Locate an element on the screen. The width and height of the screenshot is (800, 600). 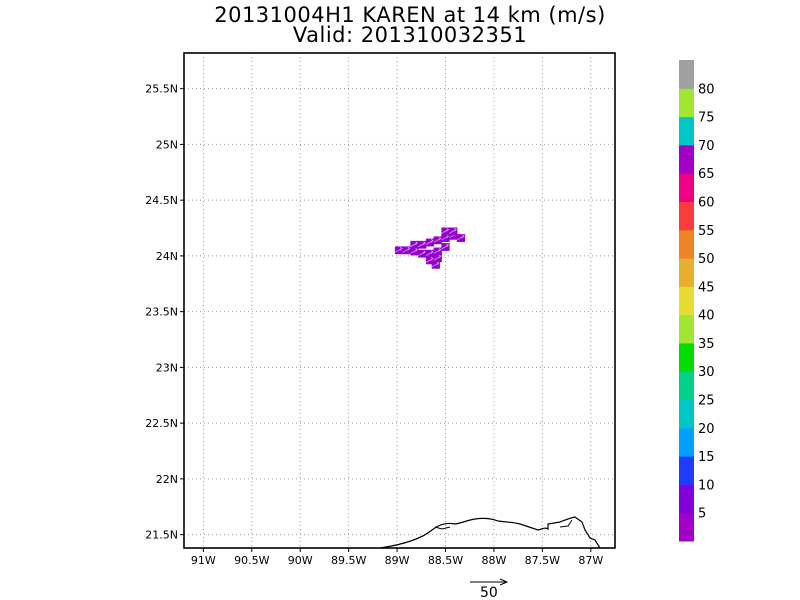
x-axis-ticks: 91W 90.5W 90W 89.5W 89W 88.5W 88W 87.5W 87W is located at coordinates (397, 557).